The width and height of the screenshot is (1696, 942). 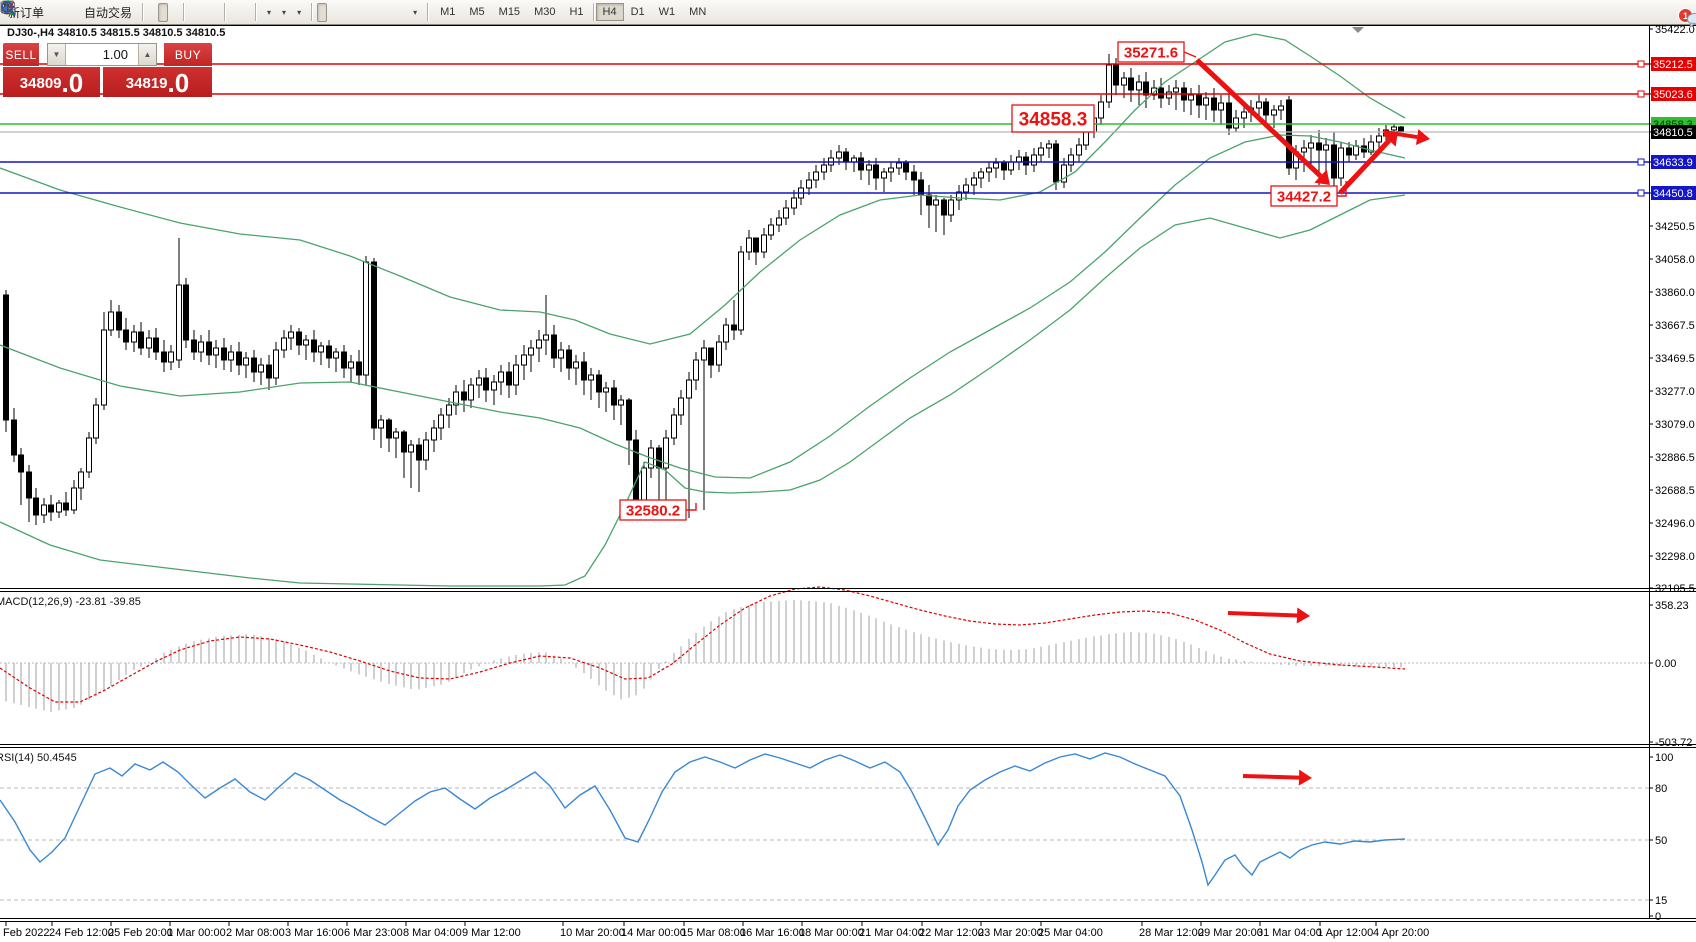 What do you see at coordinates (115, 54) in the screenshot?
I see `volume-input: 1.00` at bounding box center [115, 54].